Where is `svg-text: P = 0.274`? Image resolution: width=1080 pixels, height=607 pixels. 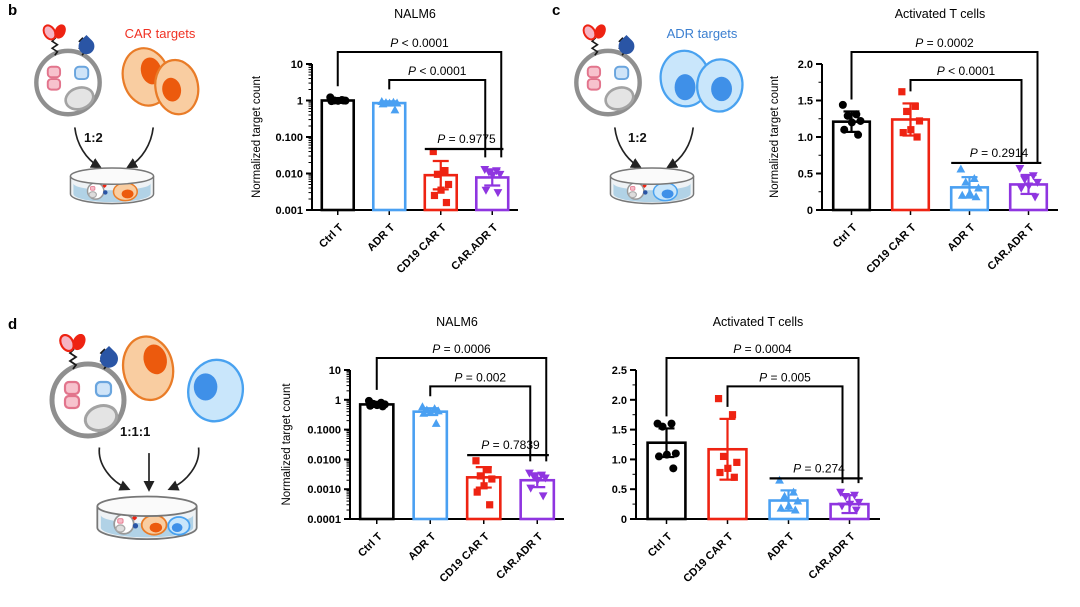 svg-text: P = 0.274 is located at coordinates (819, 468).